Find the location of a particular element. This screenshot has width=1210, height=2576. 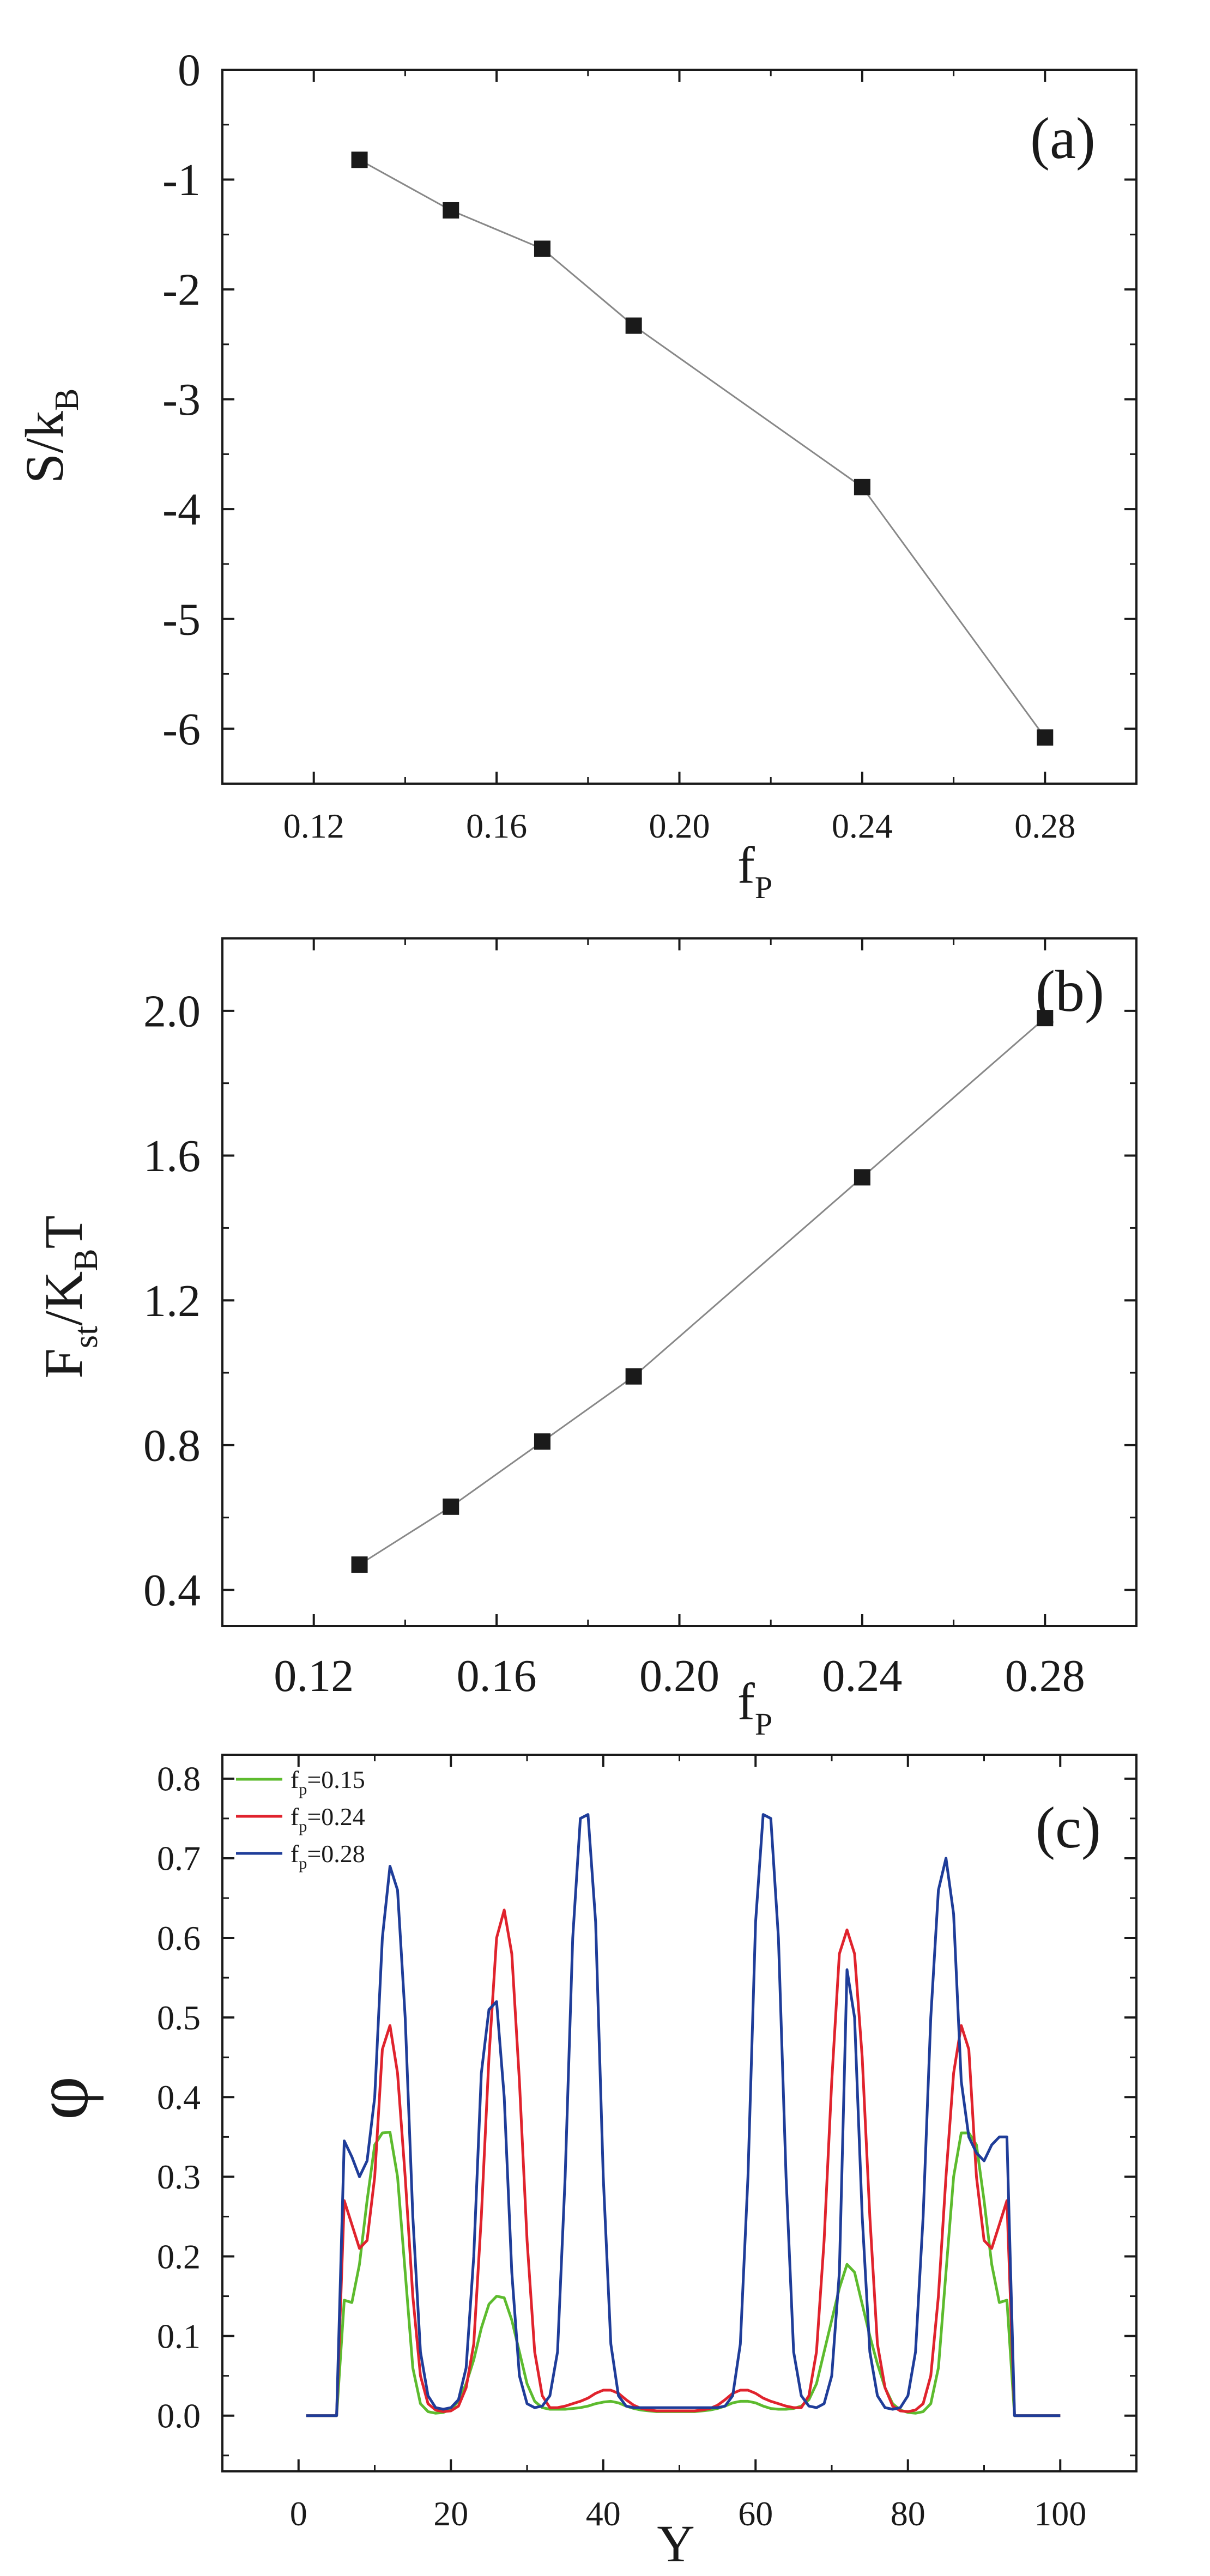

legend-entry-rest: =0.15 is located at coordinates (336, 1779).